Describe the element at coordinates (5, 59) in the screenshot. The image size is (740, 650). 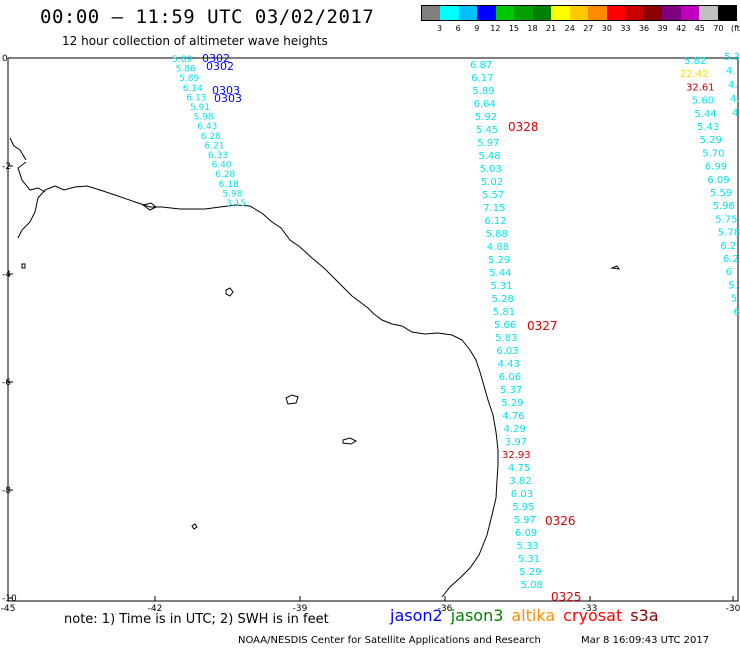
I see `y-tick-label: 0` at that location.